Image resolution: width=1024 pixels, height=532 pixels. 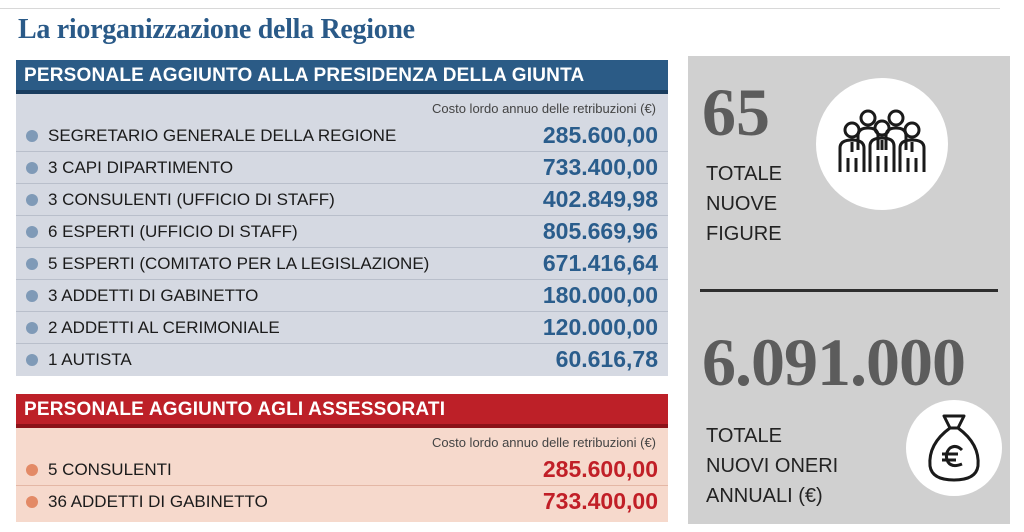 What do you see at coordinates (342, 296) in the screenshot?
I see `table-row: 3 ADDETTI DI GABINETTO 180.000,00` at bounding box center [342, 296].